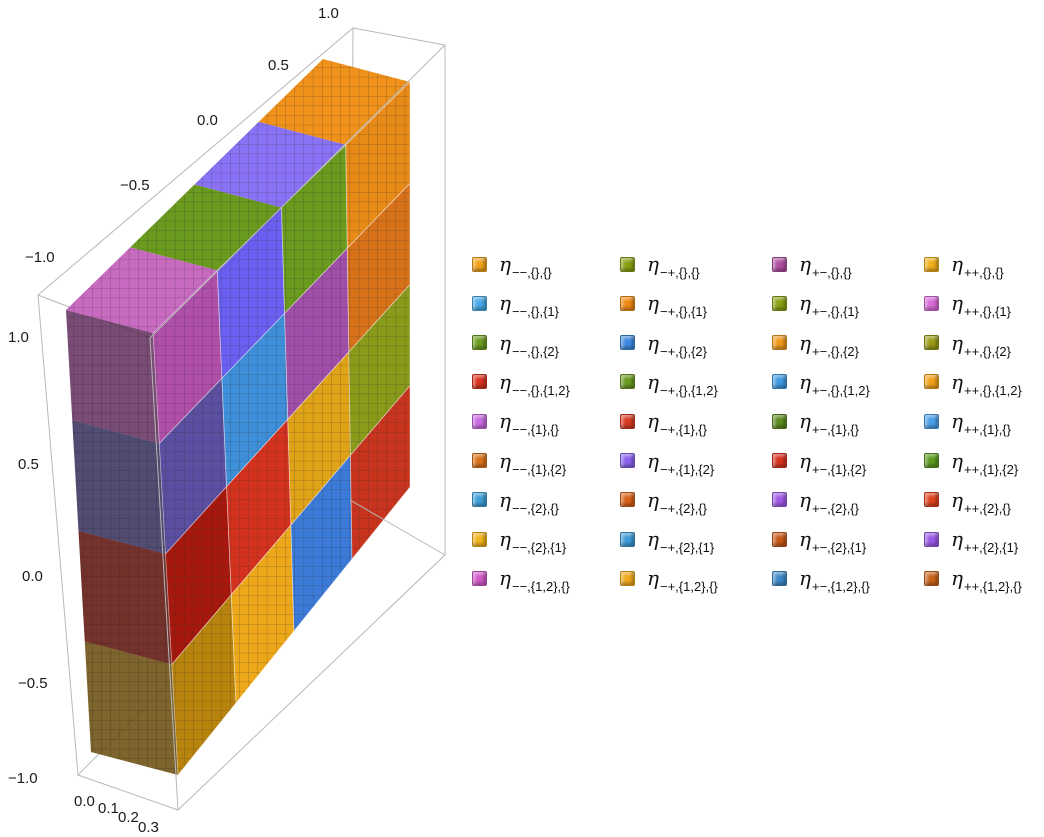 The image size is (1044, 837). What do you see at coordinates (834, 580) in the screenshot?
I see `legend-label: η+−,{1,2},{}` at bounding box center [834, 580].